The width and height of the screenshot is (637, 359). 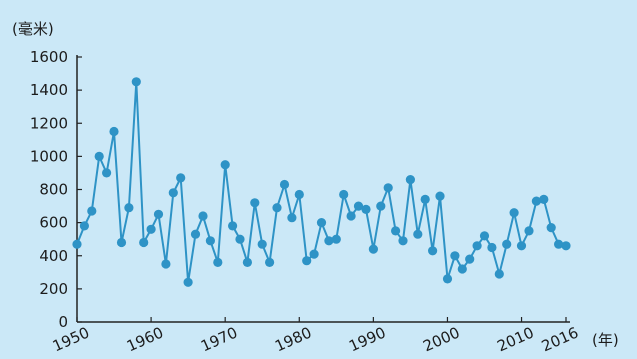 I want to click on x-tick-label: 1980, so click(x=293, y=339).